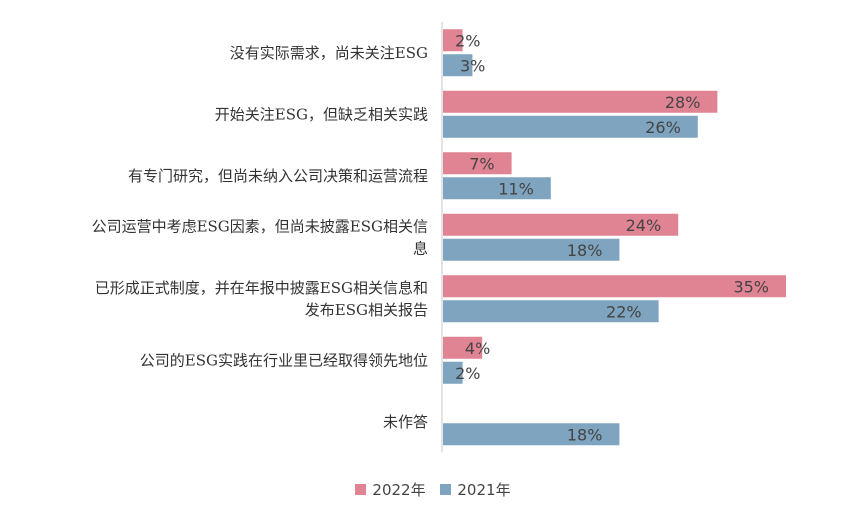 Image resolution: width=866 pixels, height=527 pixels. I want to click on category-label: 有专门研究，但尚未纳入公司决策和运营流程, so click(278, 176).